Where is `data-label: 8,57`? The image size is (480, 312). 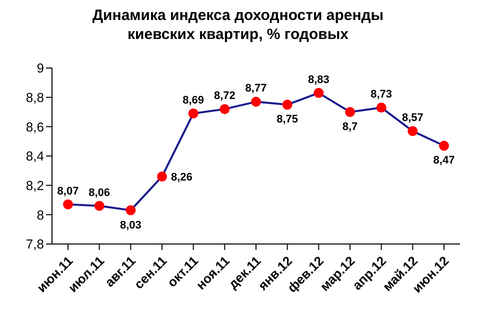
data-label: 8,57 is located at coordinates (413, 118).